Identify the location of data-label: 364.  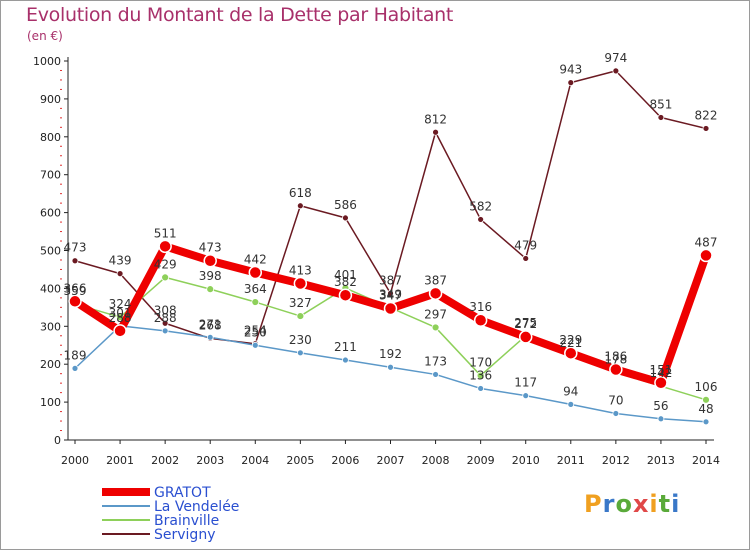
(255, 289).